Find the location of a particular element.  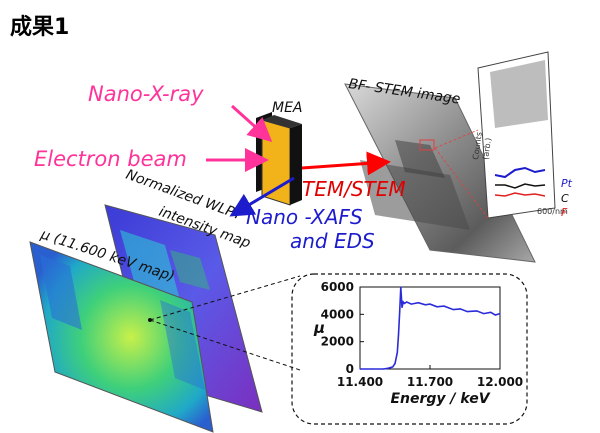

slide-title: 成果1 is located at coordinates (39, 27).